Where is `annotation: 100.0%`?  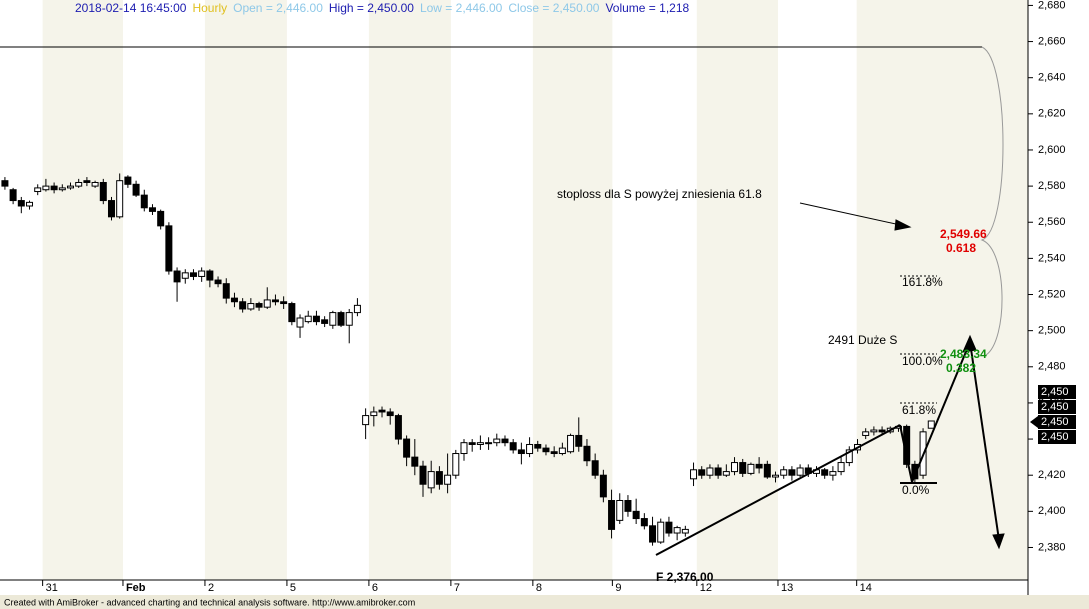
annotation: 100.0% is located at coordinates (922, 361).